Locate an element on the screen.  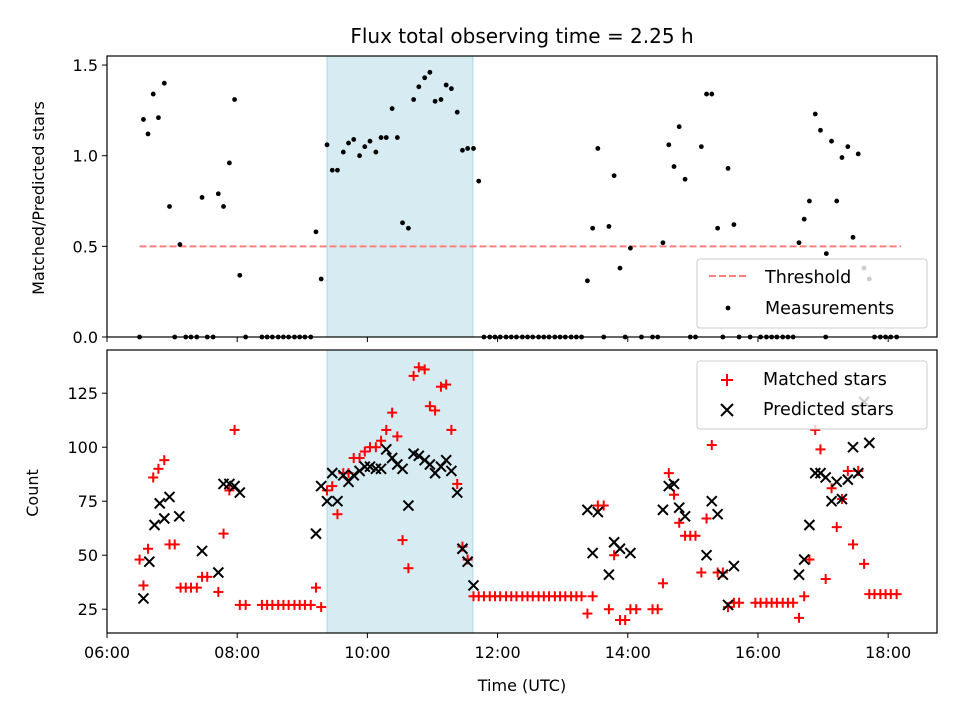
measurements-legend-marker is located at coordinates (728, 308).